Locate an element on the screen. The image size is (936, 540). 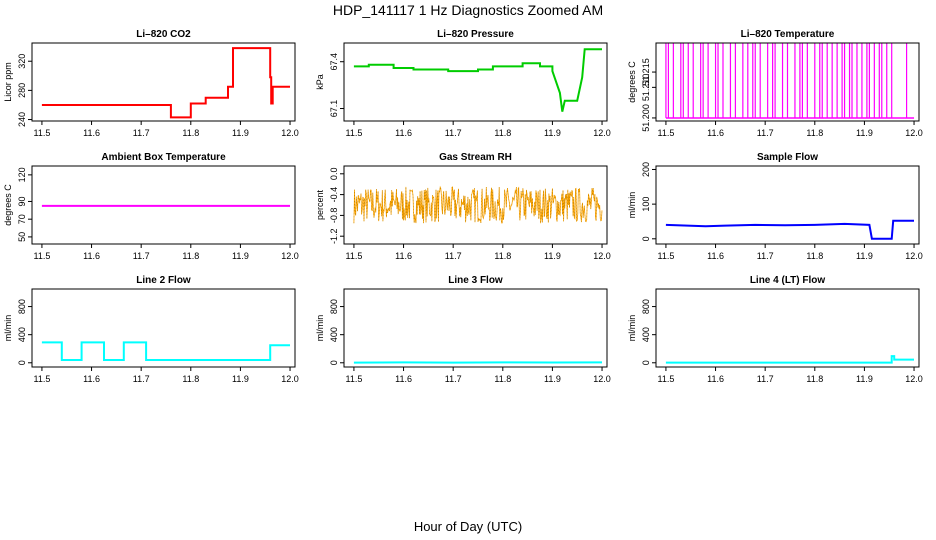
y-tick-label: 50 is located at coordinates (22, 237).